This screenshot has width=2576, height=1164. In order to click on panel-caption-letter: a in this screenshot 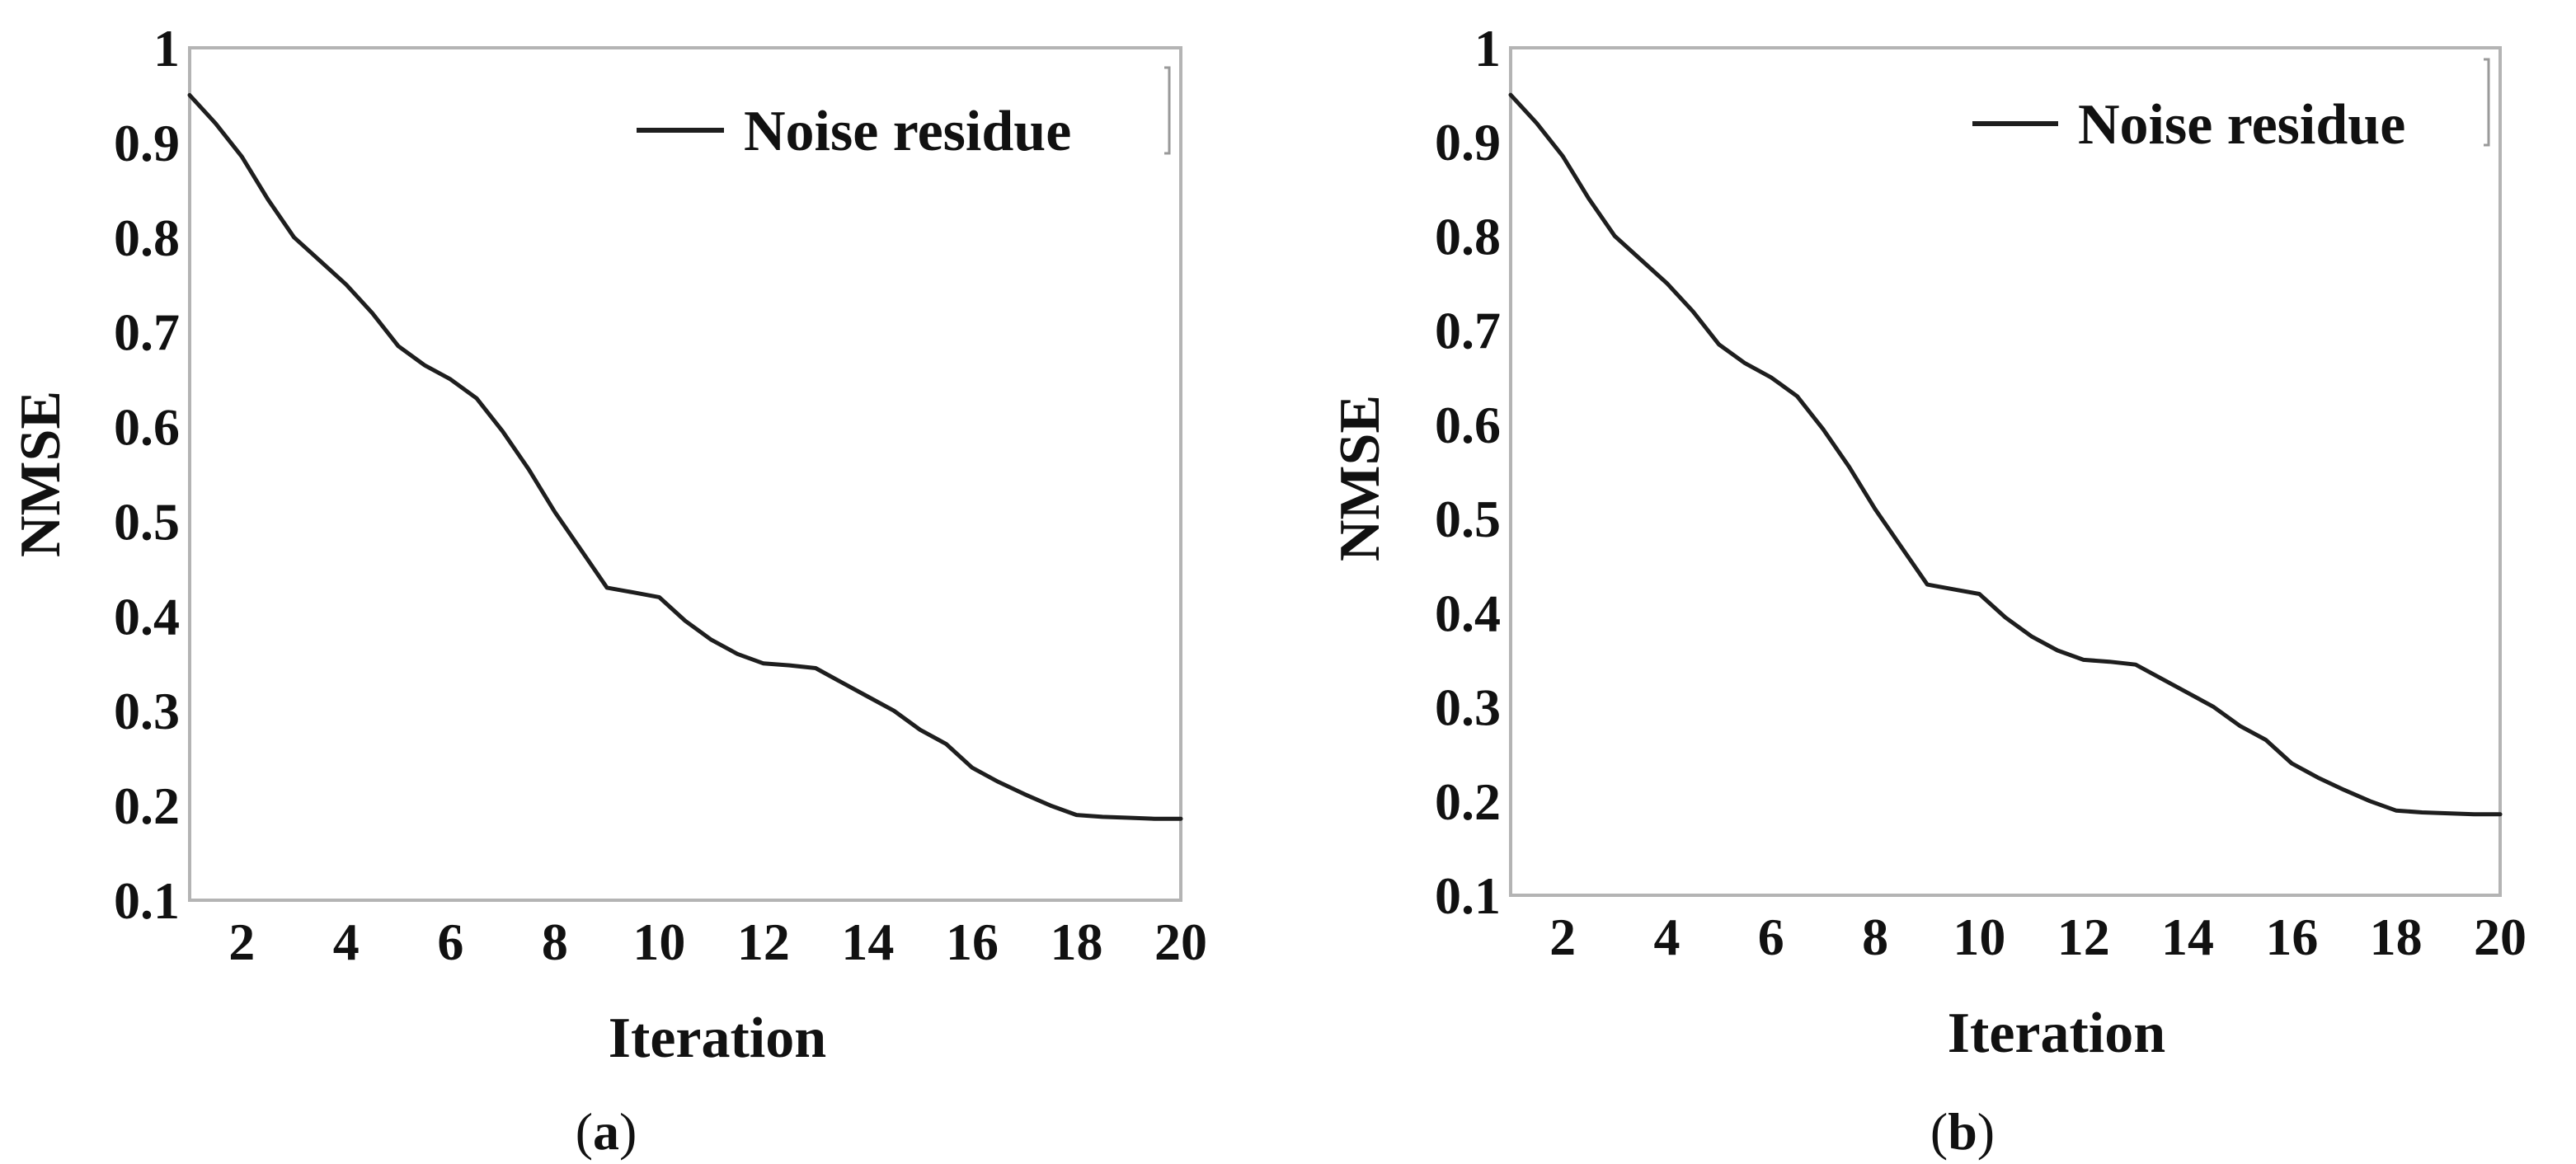, I will do `click(606, 1131)`.